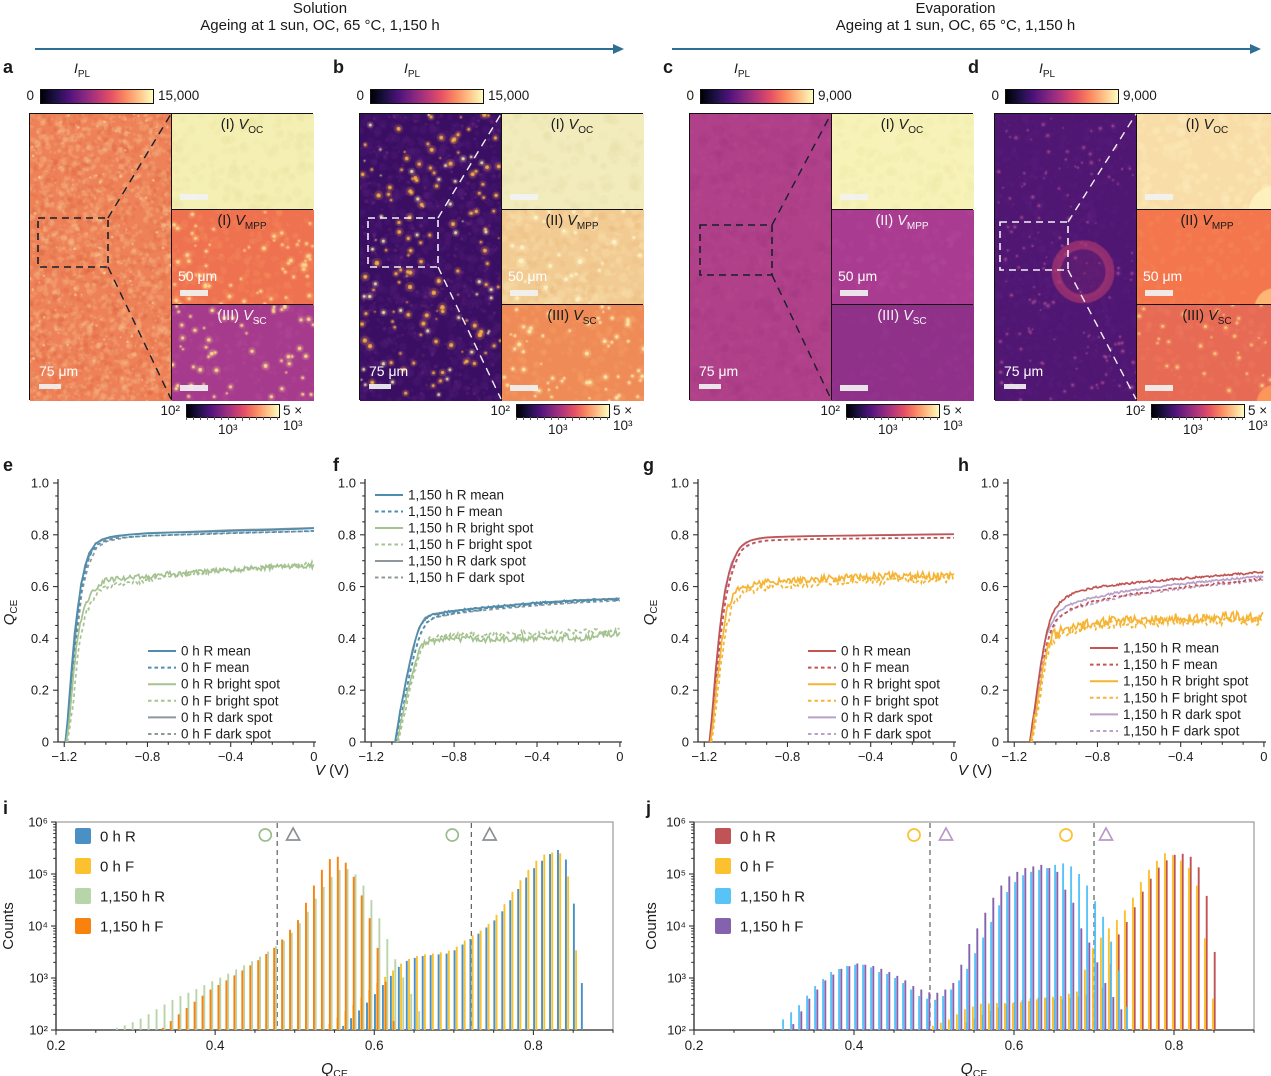 This screenshot has width=1271, height=1076. What do you see at coordinates (470, 544) in the screenshot?
I see `legend-entry: 1,150 h F bright spot` at bounding box center [470, 544].